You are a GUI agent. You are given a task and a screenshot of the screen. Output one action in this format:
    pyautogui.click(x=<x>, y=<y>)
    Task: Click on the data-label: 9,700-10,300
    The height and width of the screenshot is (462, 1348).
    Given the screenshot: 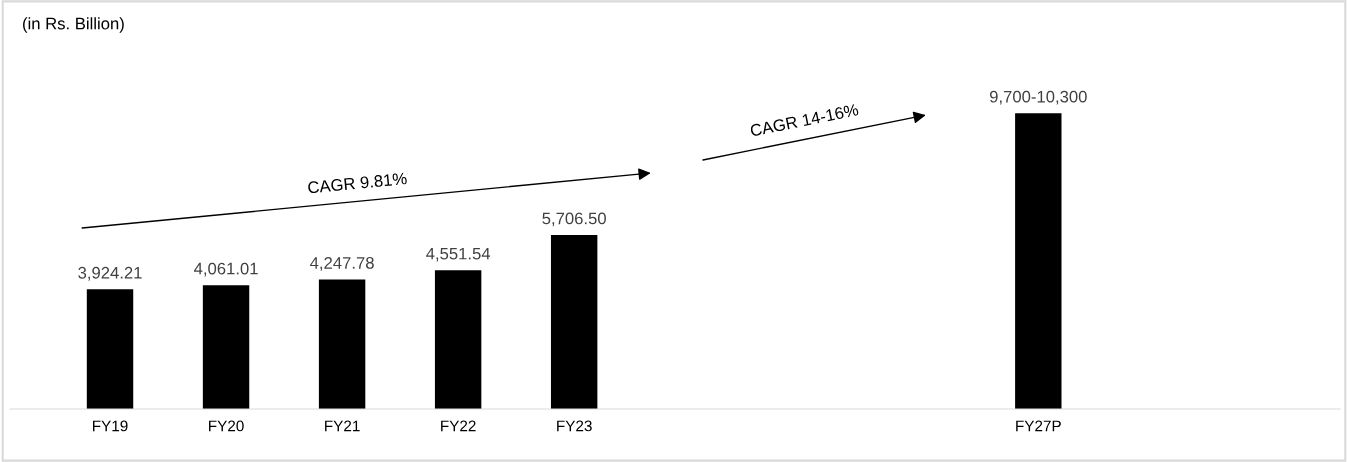 What is the action you would take?
    pyautogui.click(x=1038, y=97)
    